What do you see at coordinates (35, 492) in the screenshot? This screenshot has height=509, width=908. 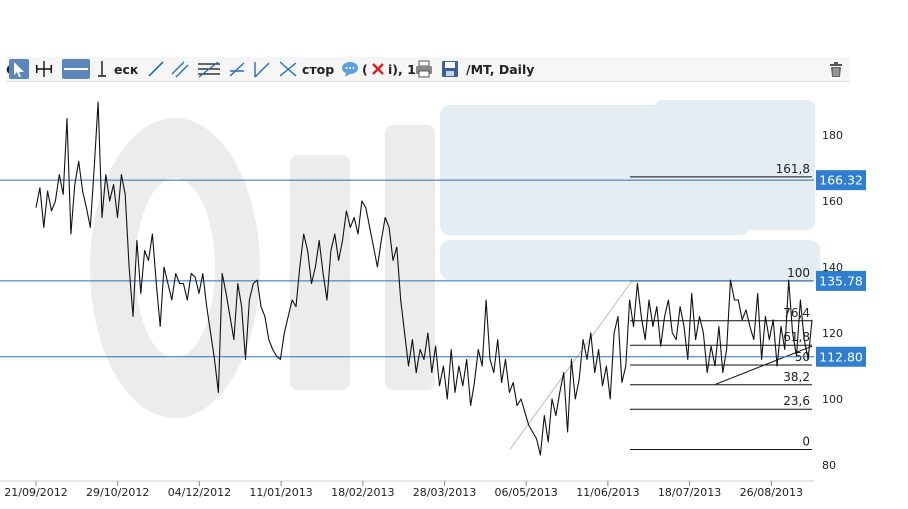 I see `x-tick-label: 21/09/2012` at bounding box center [35, 492].